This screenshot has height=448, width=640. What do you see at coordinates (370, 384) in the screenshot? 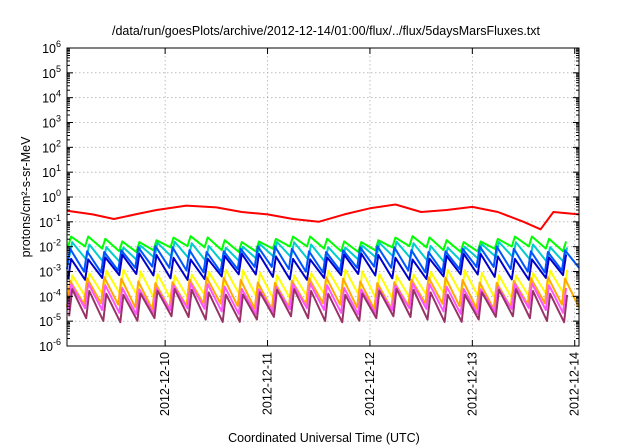
I see `x-tick-label: 2012-12-12` at bounding box center [370, 384].